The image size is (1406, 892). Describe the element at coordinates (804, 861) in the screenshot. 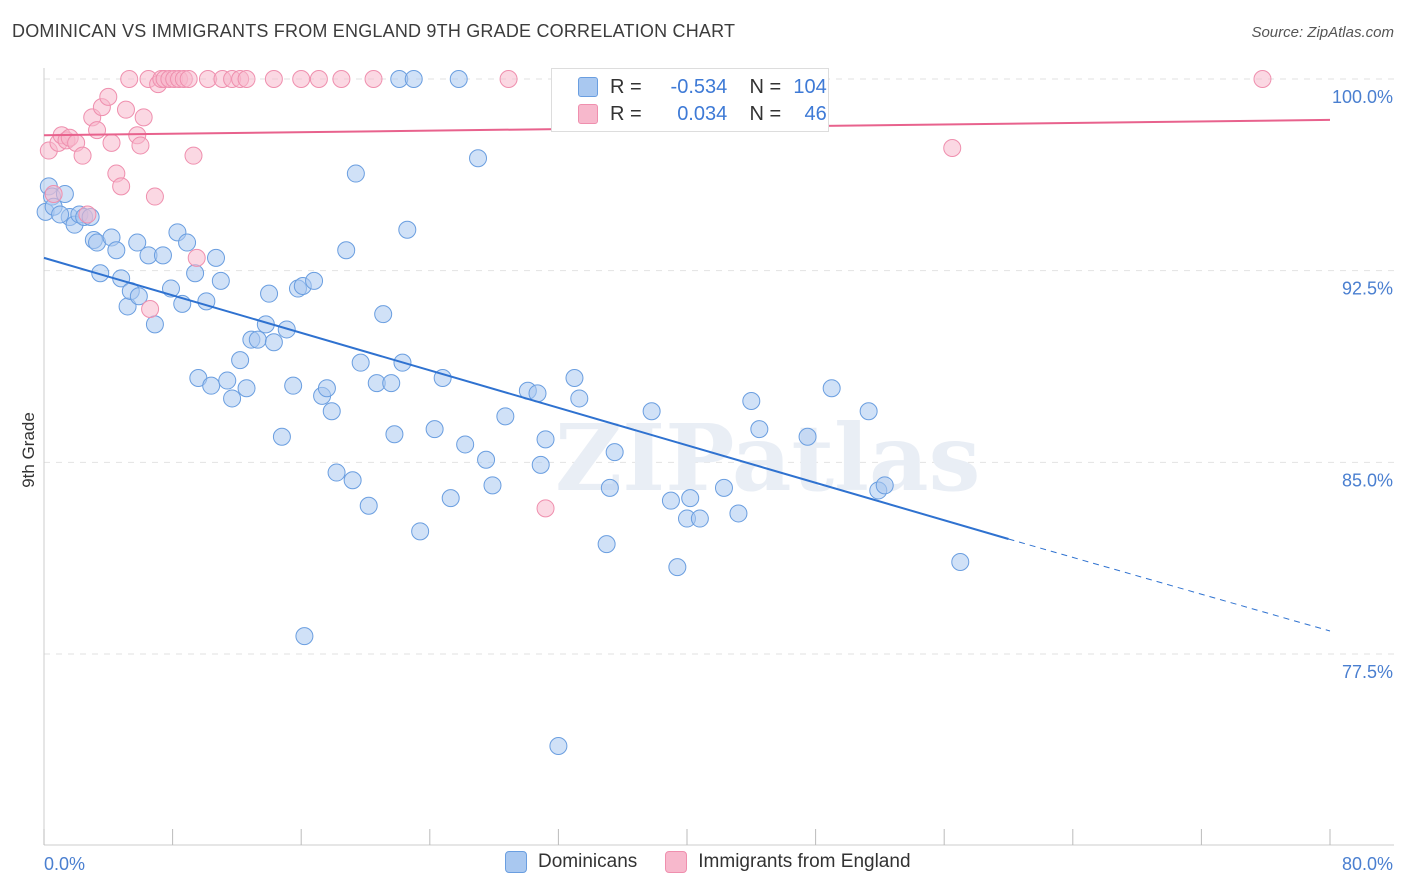

I see `legend-label-england: Immigrants from England` at that location.